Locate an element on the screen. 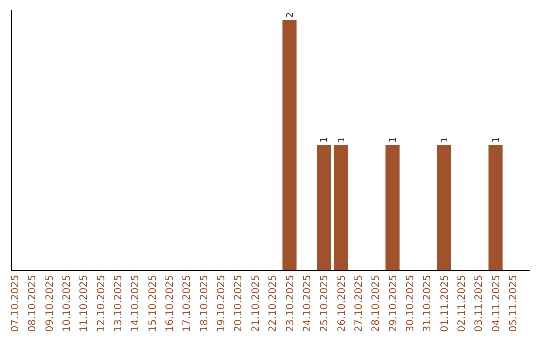  x-tick-label: 26.10.2025 is located at coordinates (342, 303).